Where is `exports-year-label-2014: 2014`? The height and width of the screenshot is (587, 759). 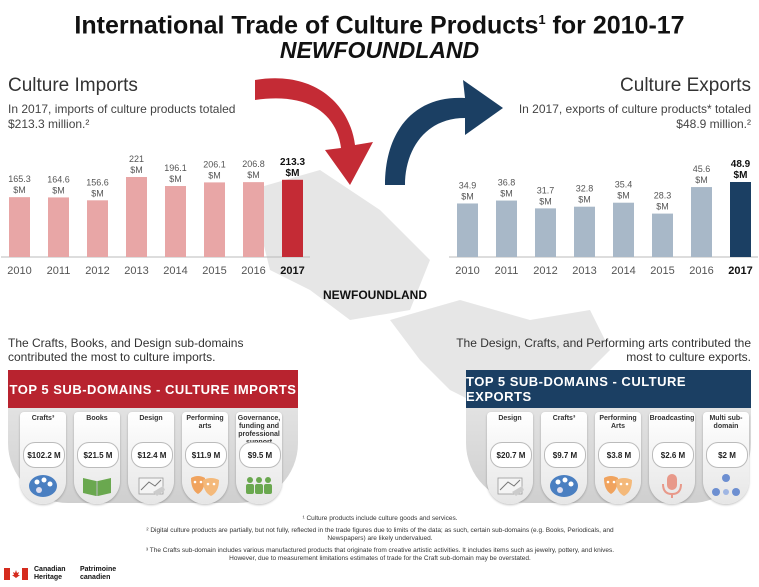 exports-year-label-2014: 2014 is located at coordinates (623, 271).